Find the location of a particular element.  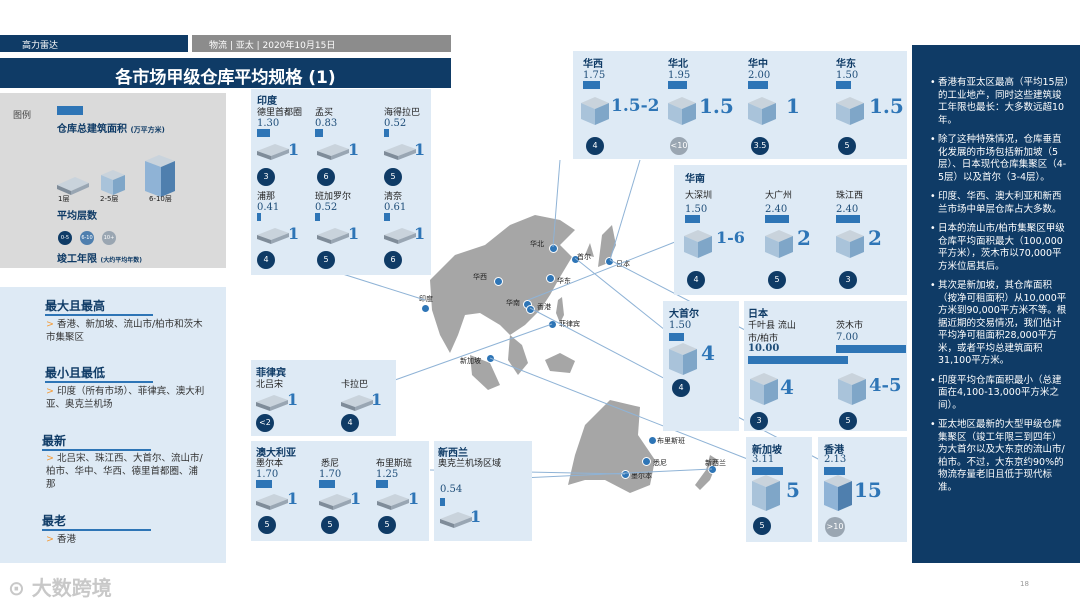

region-huaxi: 华西 1.75 is located at coordinates (594, 72).